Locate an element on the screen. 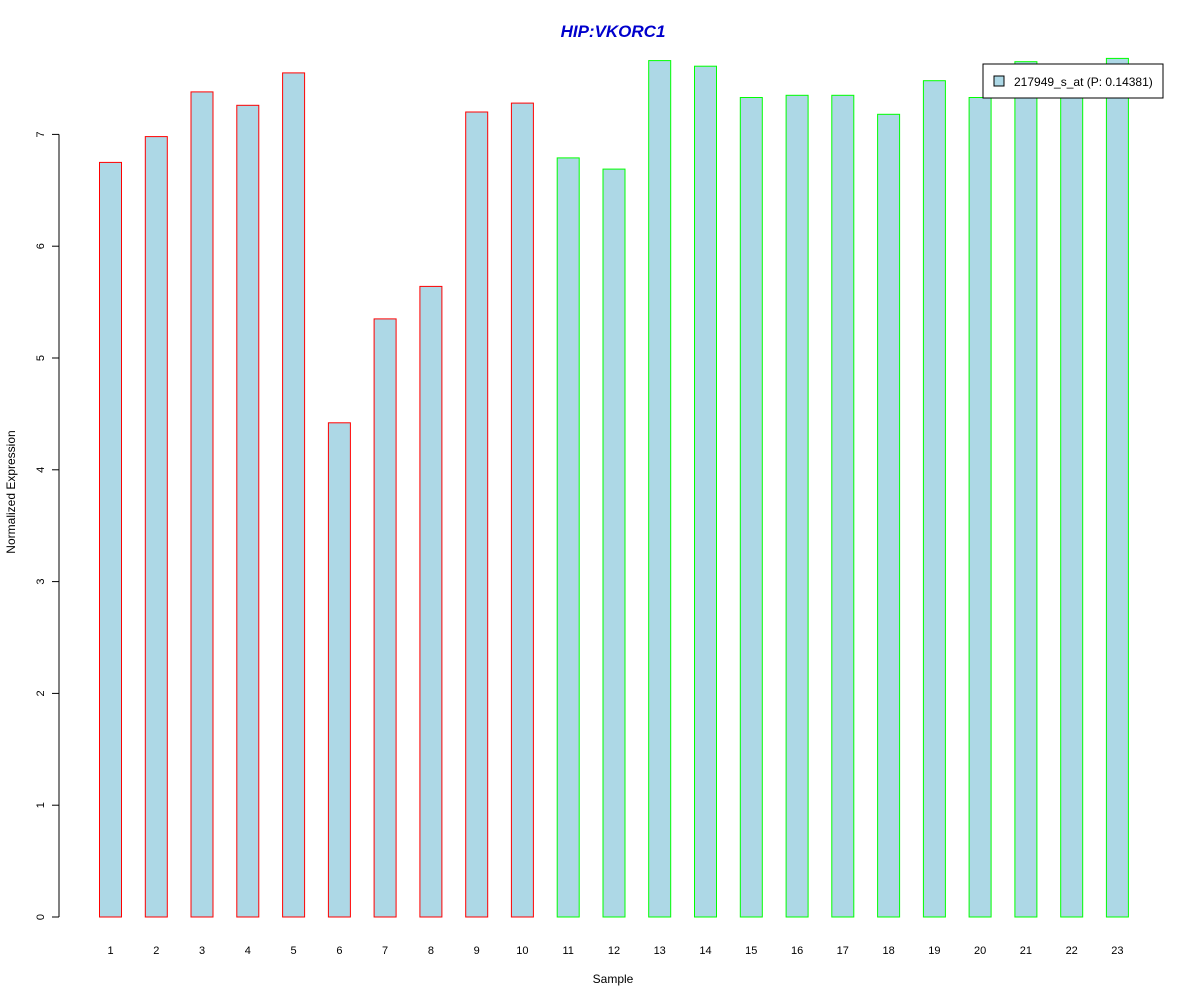  x-tick-label: 17 is located at coordinates (843, 951).